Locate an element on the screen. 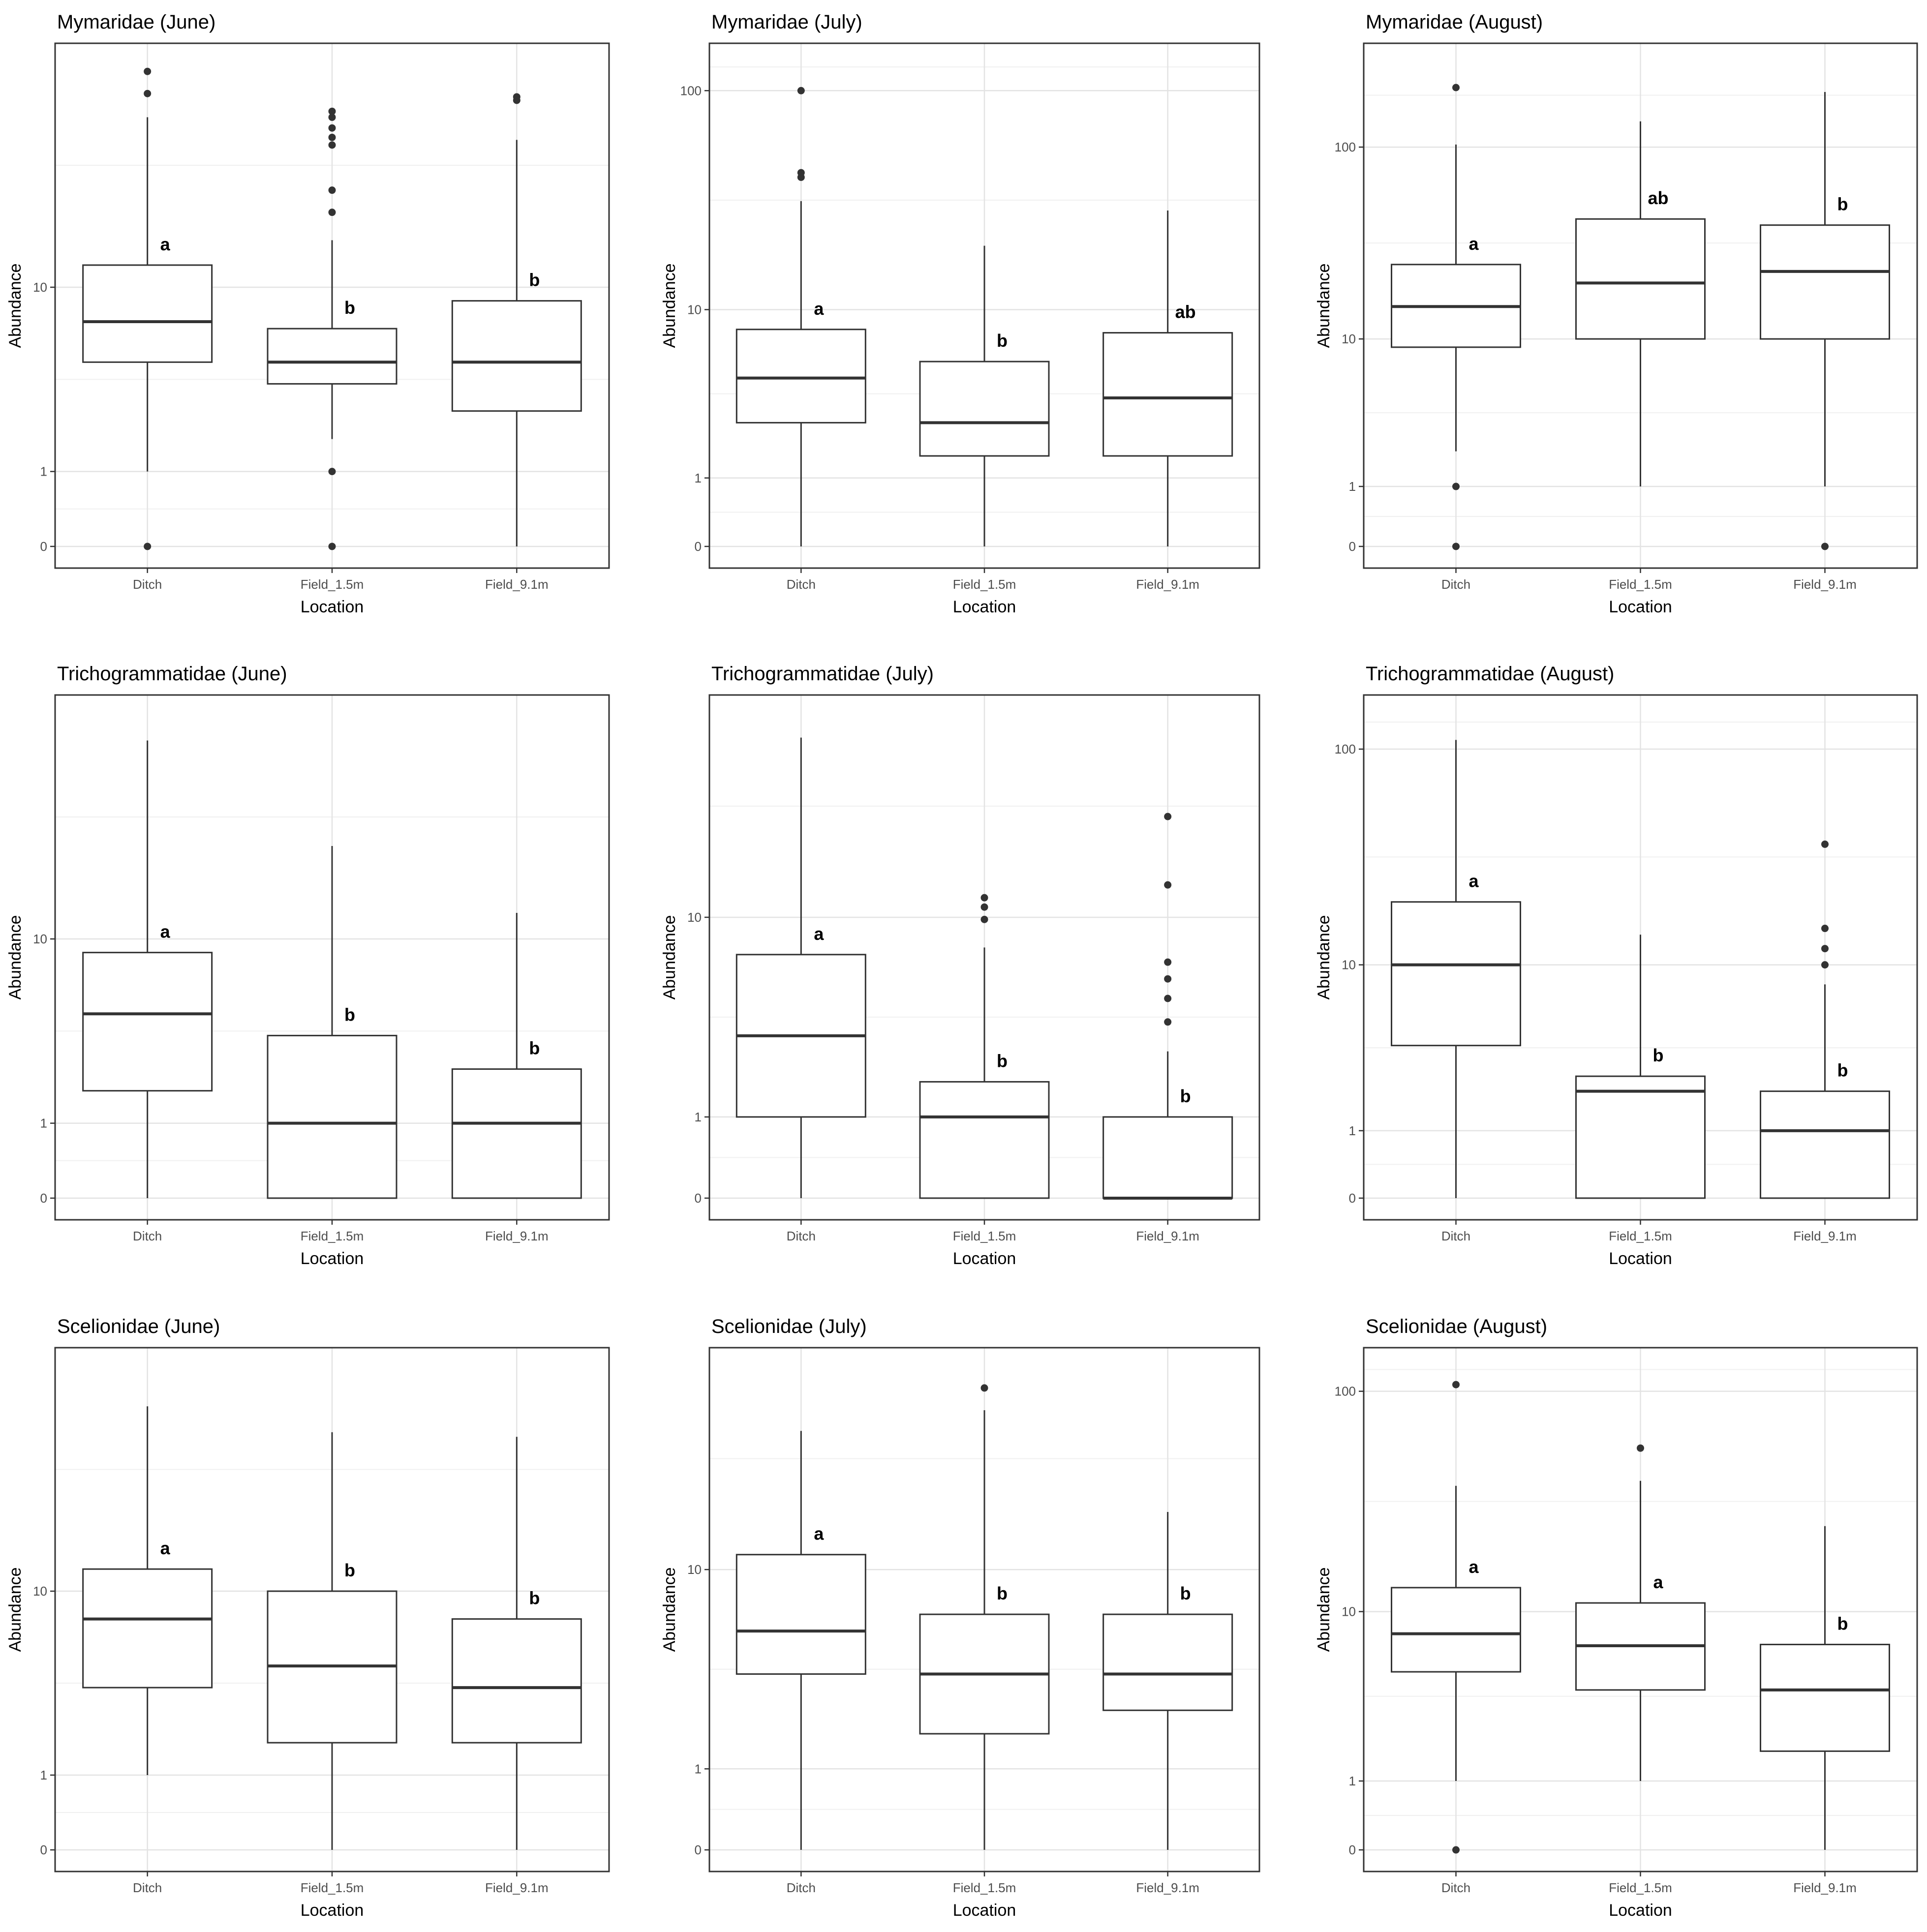 This screenshot has width=1927, height=1932. box-field-9-1m: ab is located at coordinates (1167, 378).